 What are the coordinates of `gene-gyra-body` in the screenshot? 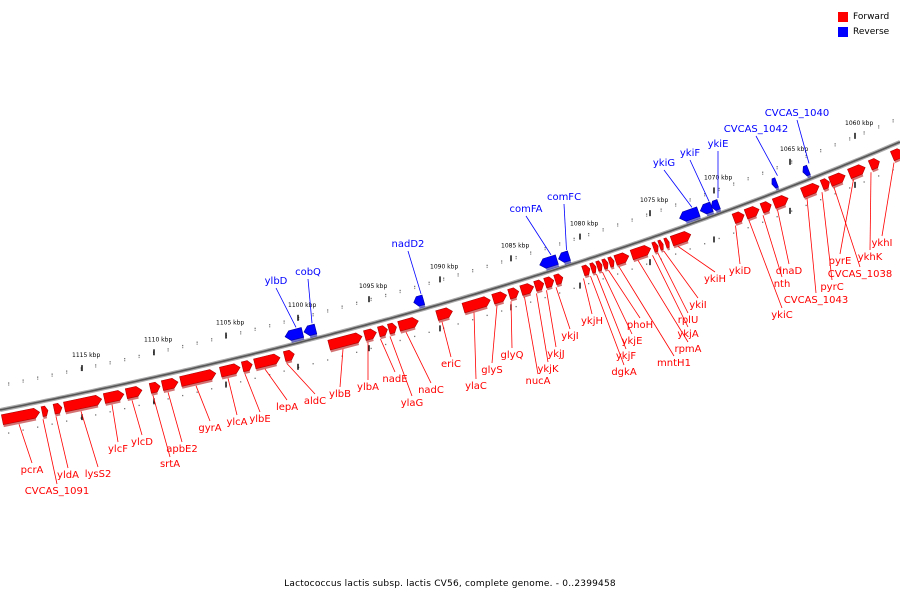 It's located at (198, 378).